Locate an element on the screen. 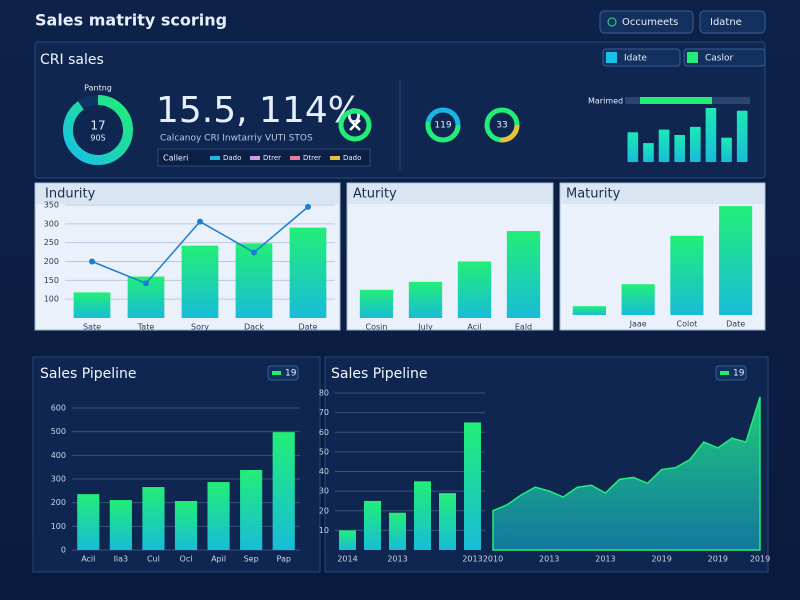 This screenshot has height=600, width=800. y-tick-label: 40 is located at coordinates (324, 471).